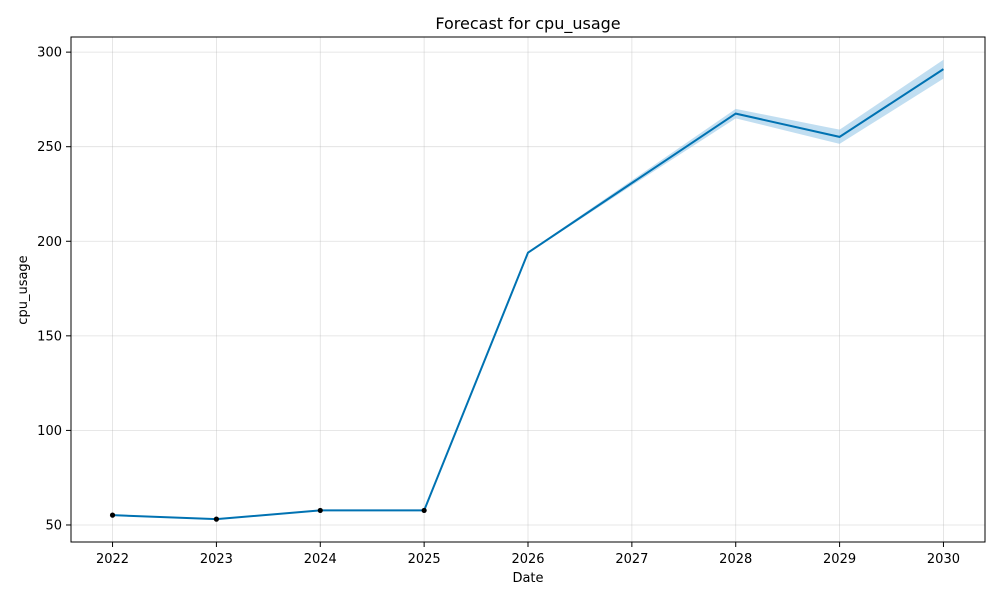 The width and height of the screenshot is (1000, 600). Describe the element at coordinates (49, 431) in the screenshot. I see `y-tick-label: 100` at that location.